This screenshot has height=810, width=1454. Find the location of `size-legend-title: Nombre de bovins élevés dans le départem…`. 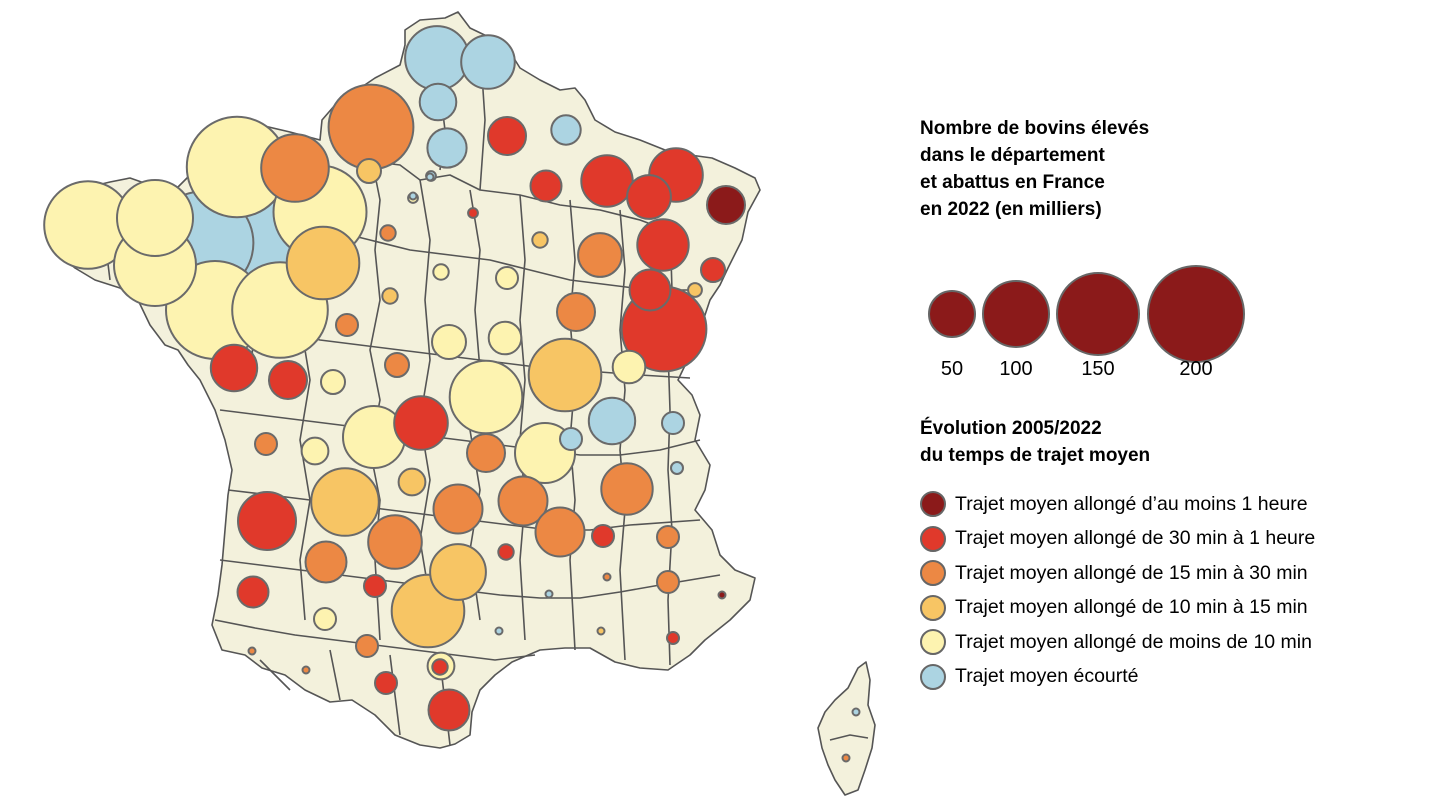

size-legend-title: Nombre de bovins élevés dans le départem… is located at coordinates (1180, 169).